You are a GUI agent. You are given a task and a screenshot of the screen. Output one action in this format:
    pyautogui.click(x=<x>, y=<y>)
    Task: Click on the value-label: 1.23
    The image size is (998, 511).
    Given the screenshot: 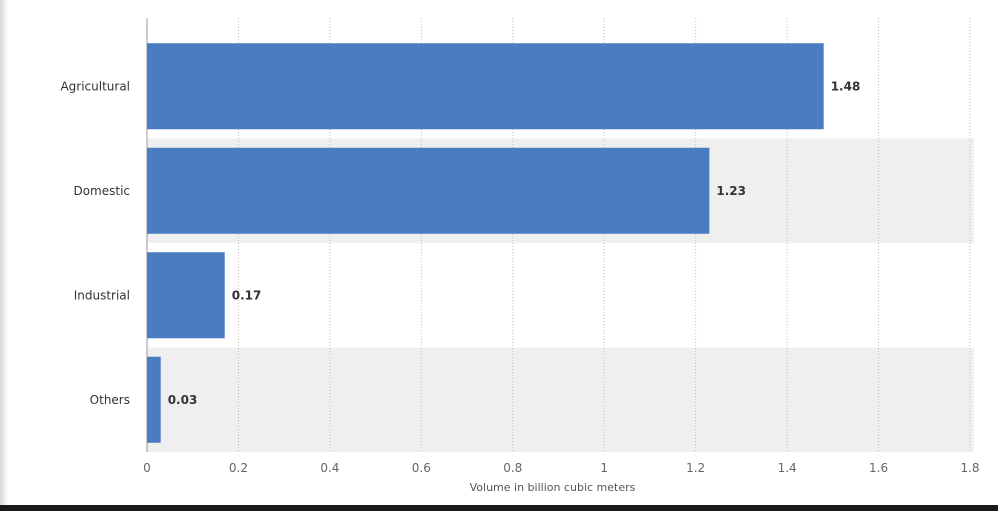 What is the action you would take?
    pyautogui.click(x=731, y=191)
    